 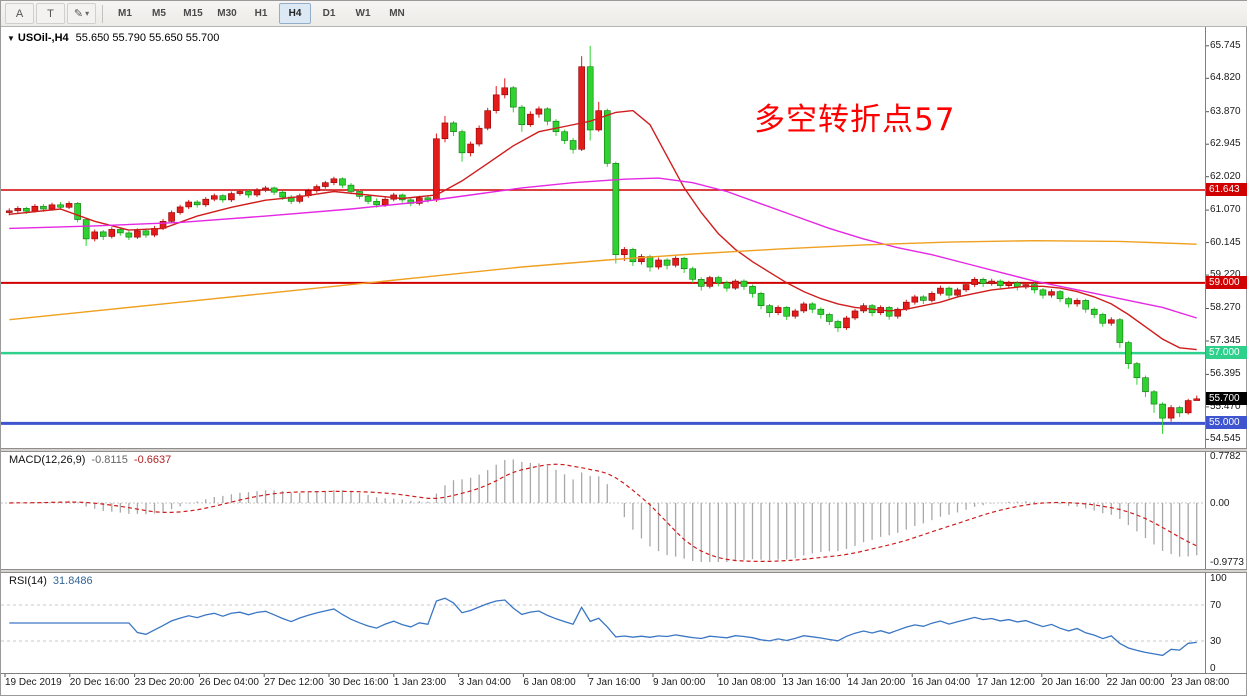 I want to click on time-axis-label: 20 Jan 16:00, so click(x=1070, y=682).